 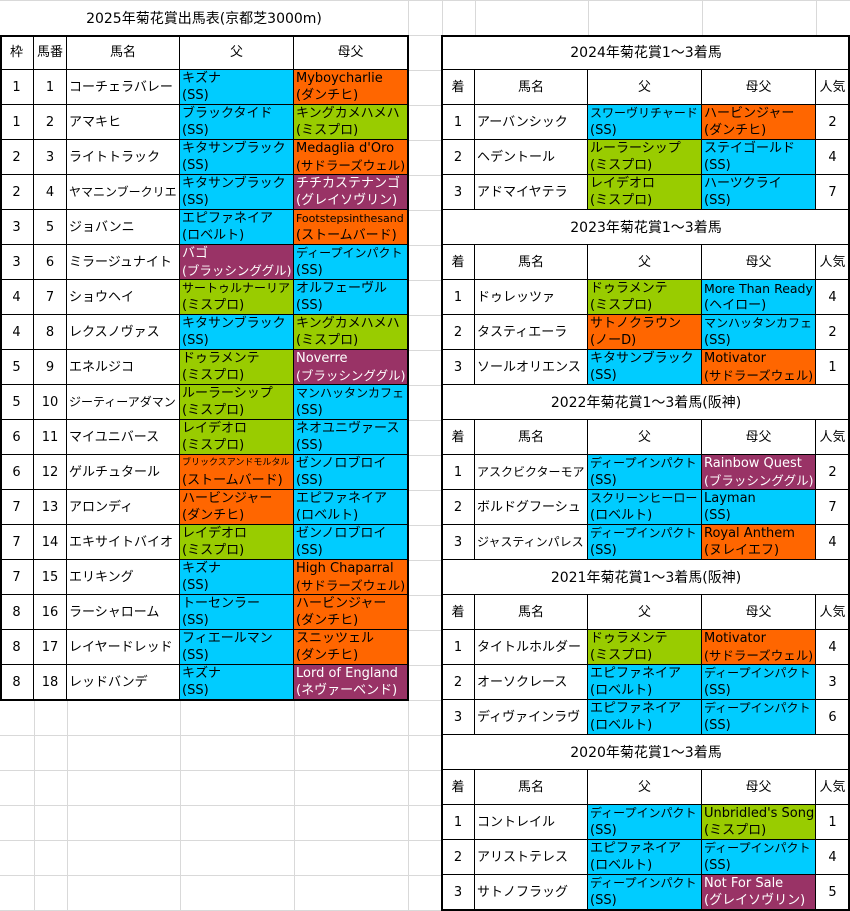 What do you see at coordinates (531, 472) in the screenshot?
I see `horse-name-cell: アスクビクターモア` at bounding box center [531, 472].